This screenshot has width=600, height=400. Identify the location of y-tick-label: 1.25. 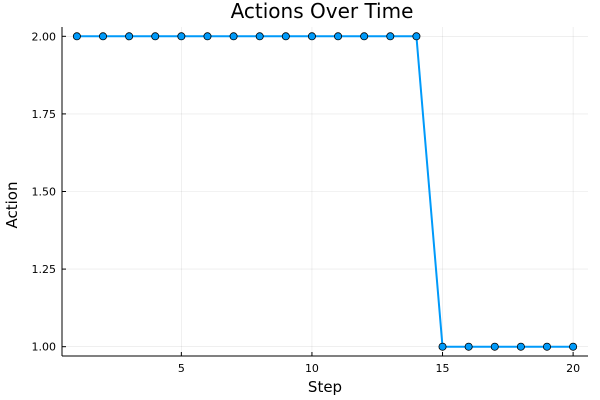
(44, 269).